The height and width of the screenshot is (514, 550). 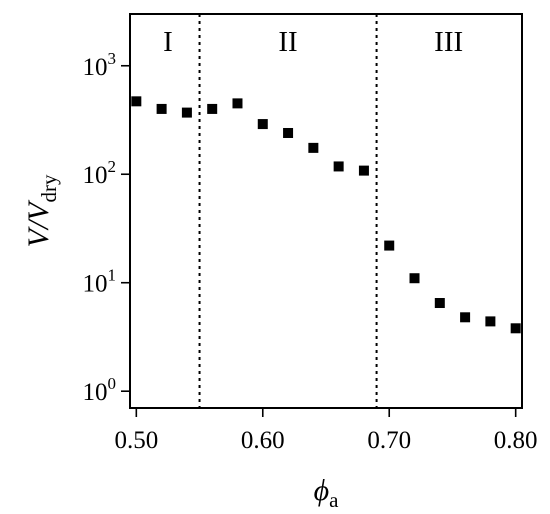 I want to click on region-label: II, so click(x=287, y=42).